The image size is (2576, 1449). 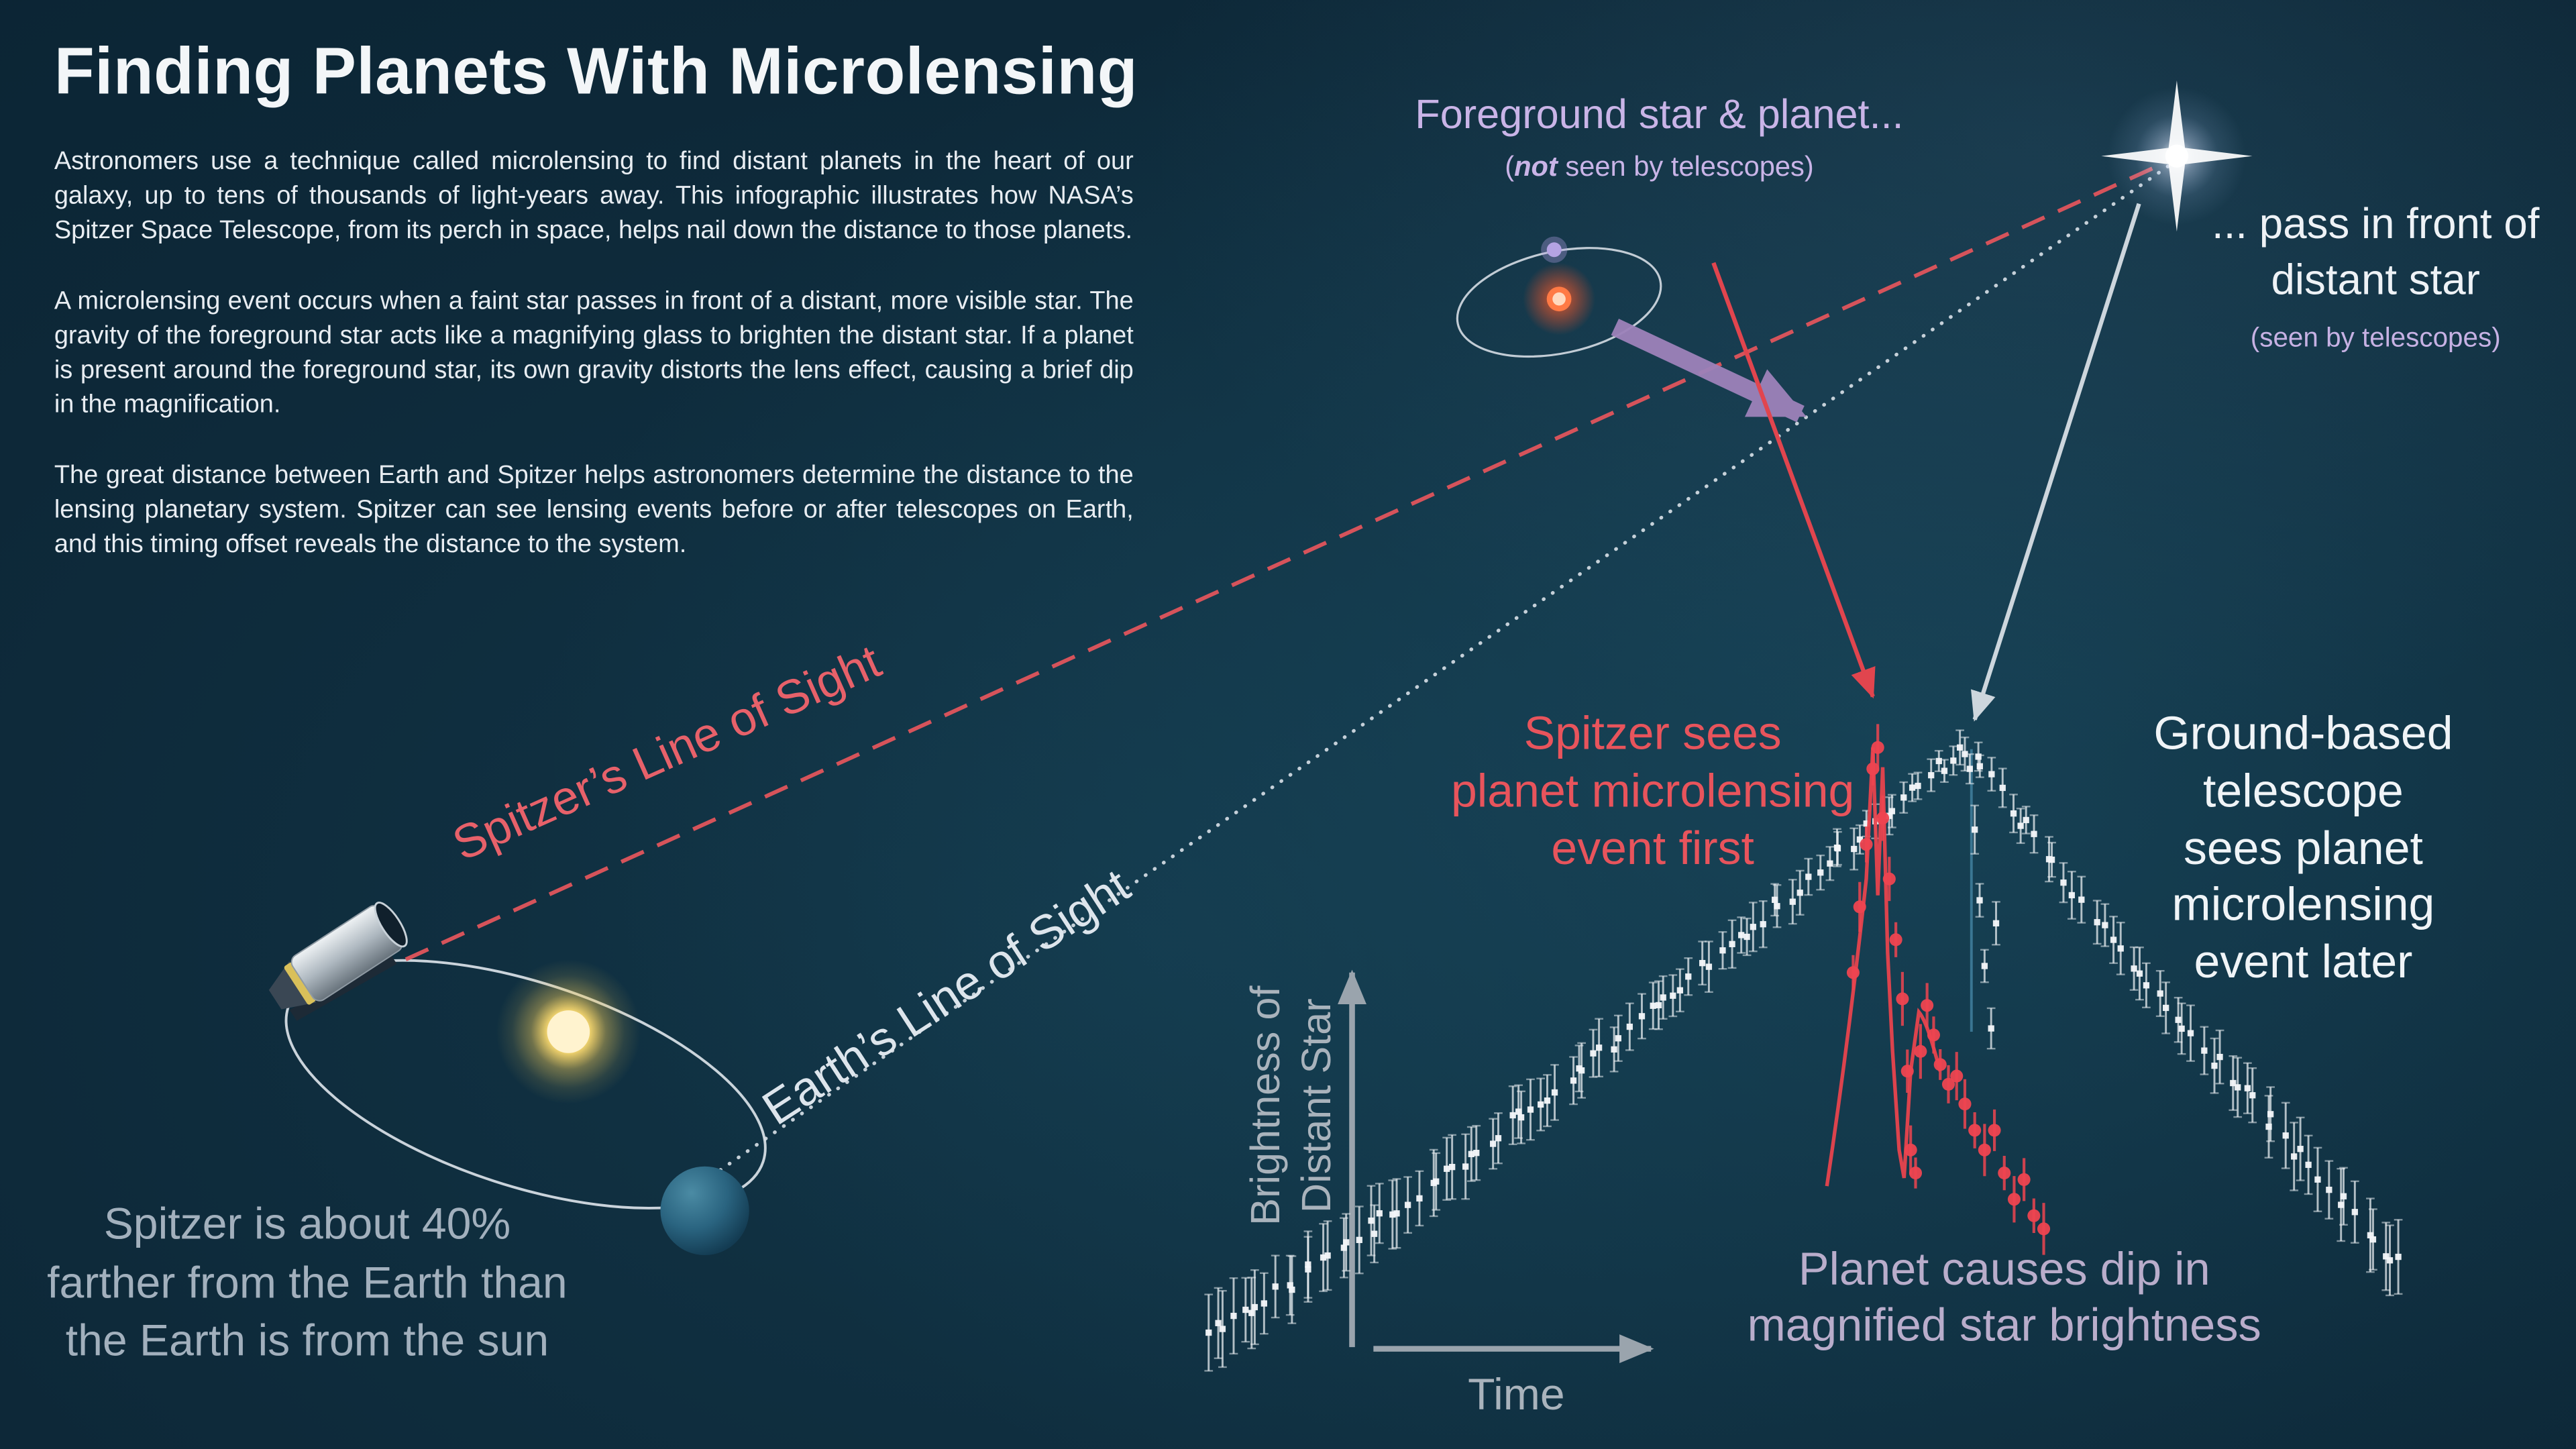 What do you see at coordinates (1709, 371) in the screenshot?
I see `system-motion-arrow` at bounding box center [1709, 371].